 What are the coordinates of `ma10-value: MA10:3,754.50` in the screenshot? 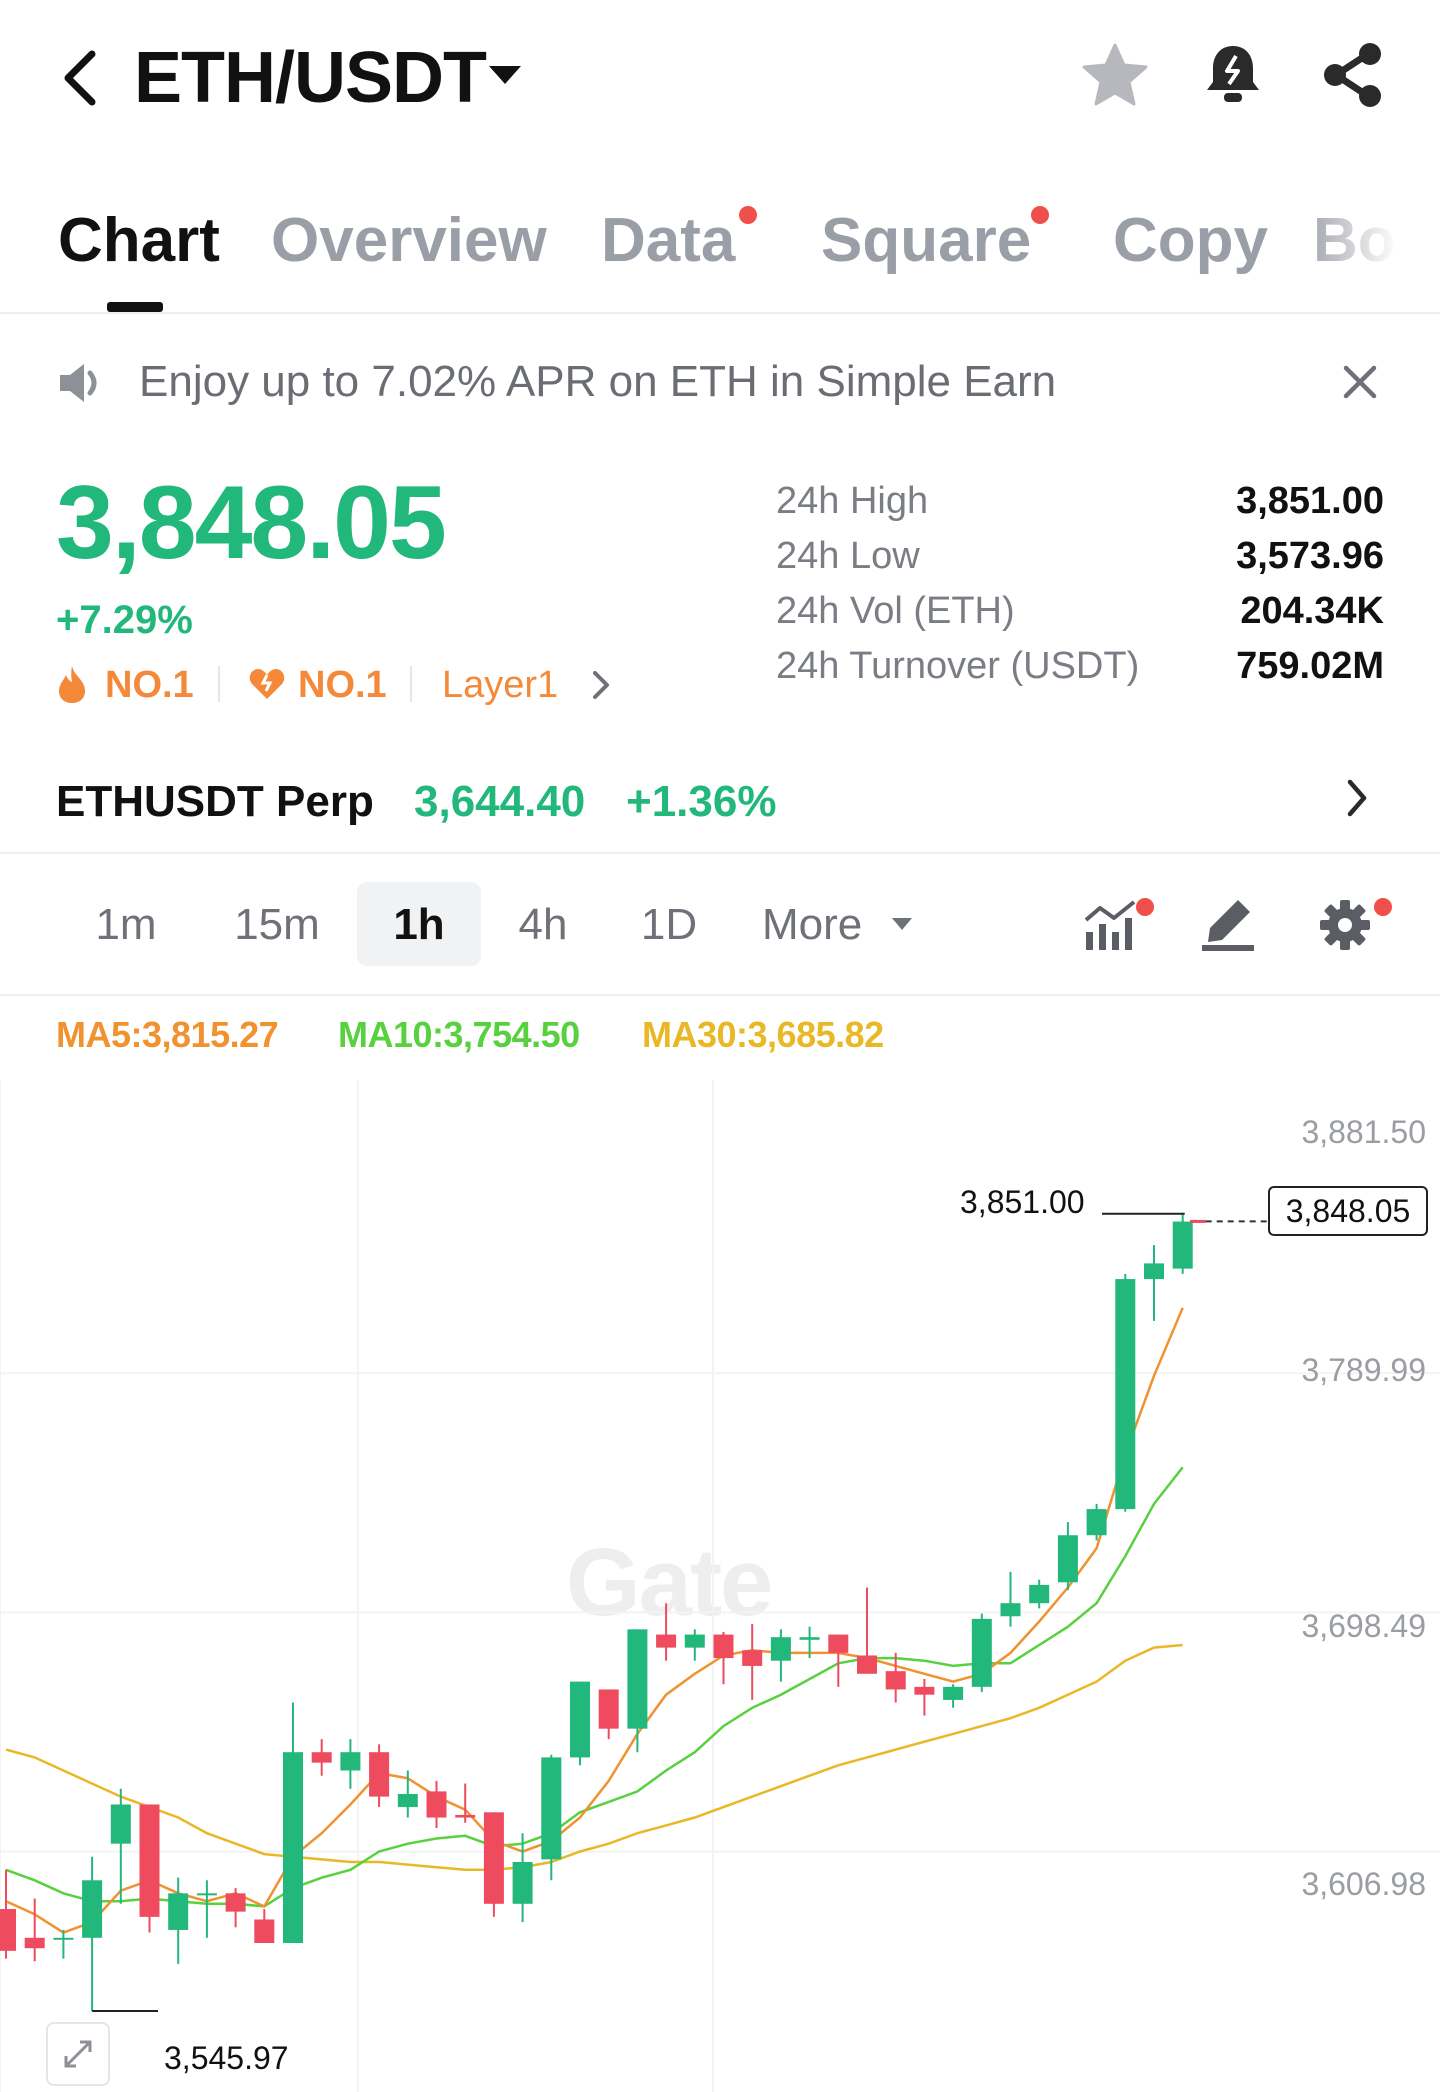 It's located at (459, 1034).